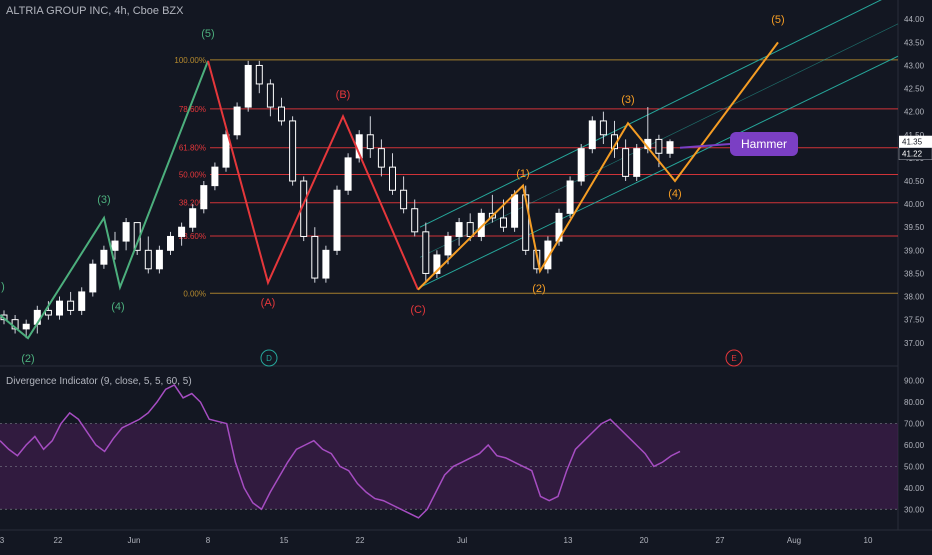 The height and width of the screenshot is (555, 932). Describe the element at coordinates (95, 11) in the screenshot. I see `symbol-title: ALTRIA GROUP INC, 4h, Cboe BZX` at that location.